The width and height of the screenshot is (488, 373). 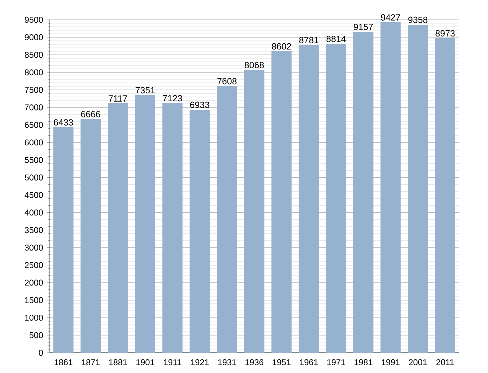 I want to click on y-tick-label: 1000, so click(x=34, y=317).